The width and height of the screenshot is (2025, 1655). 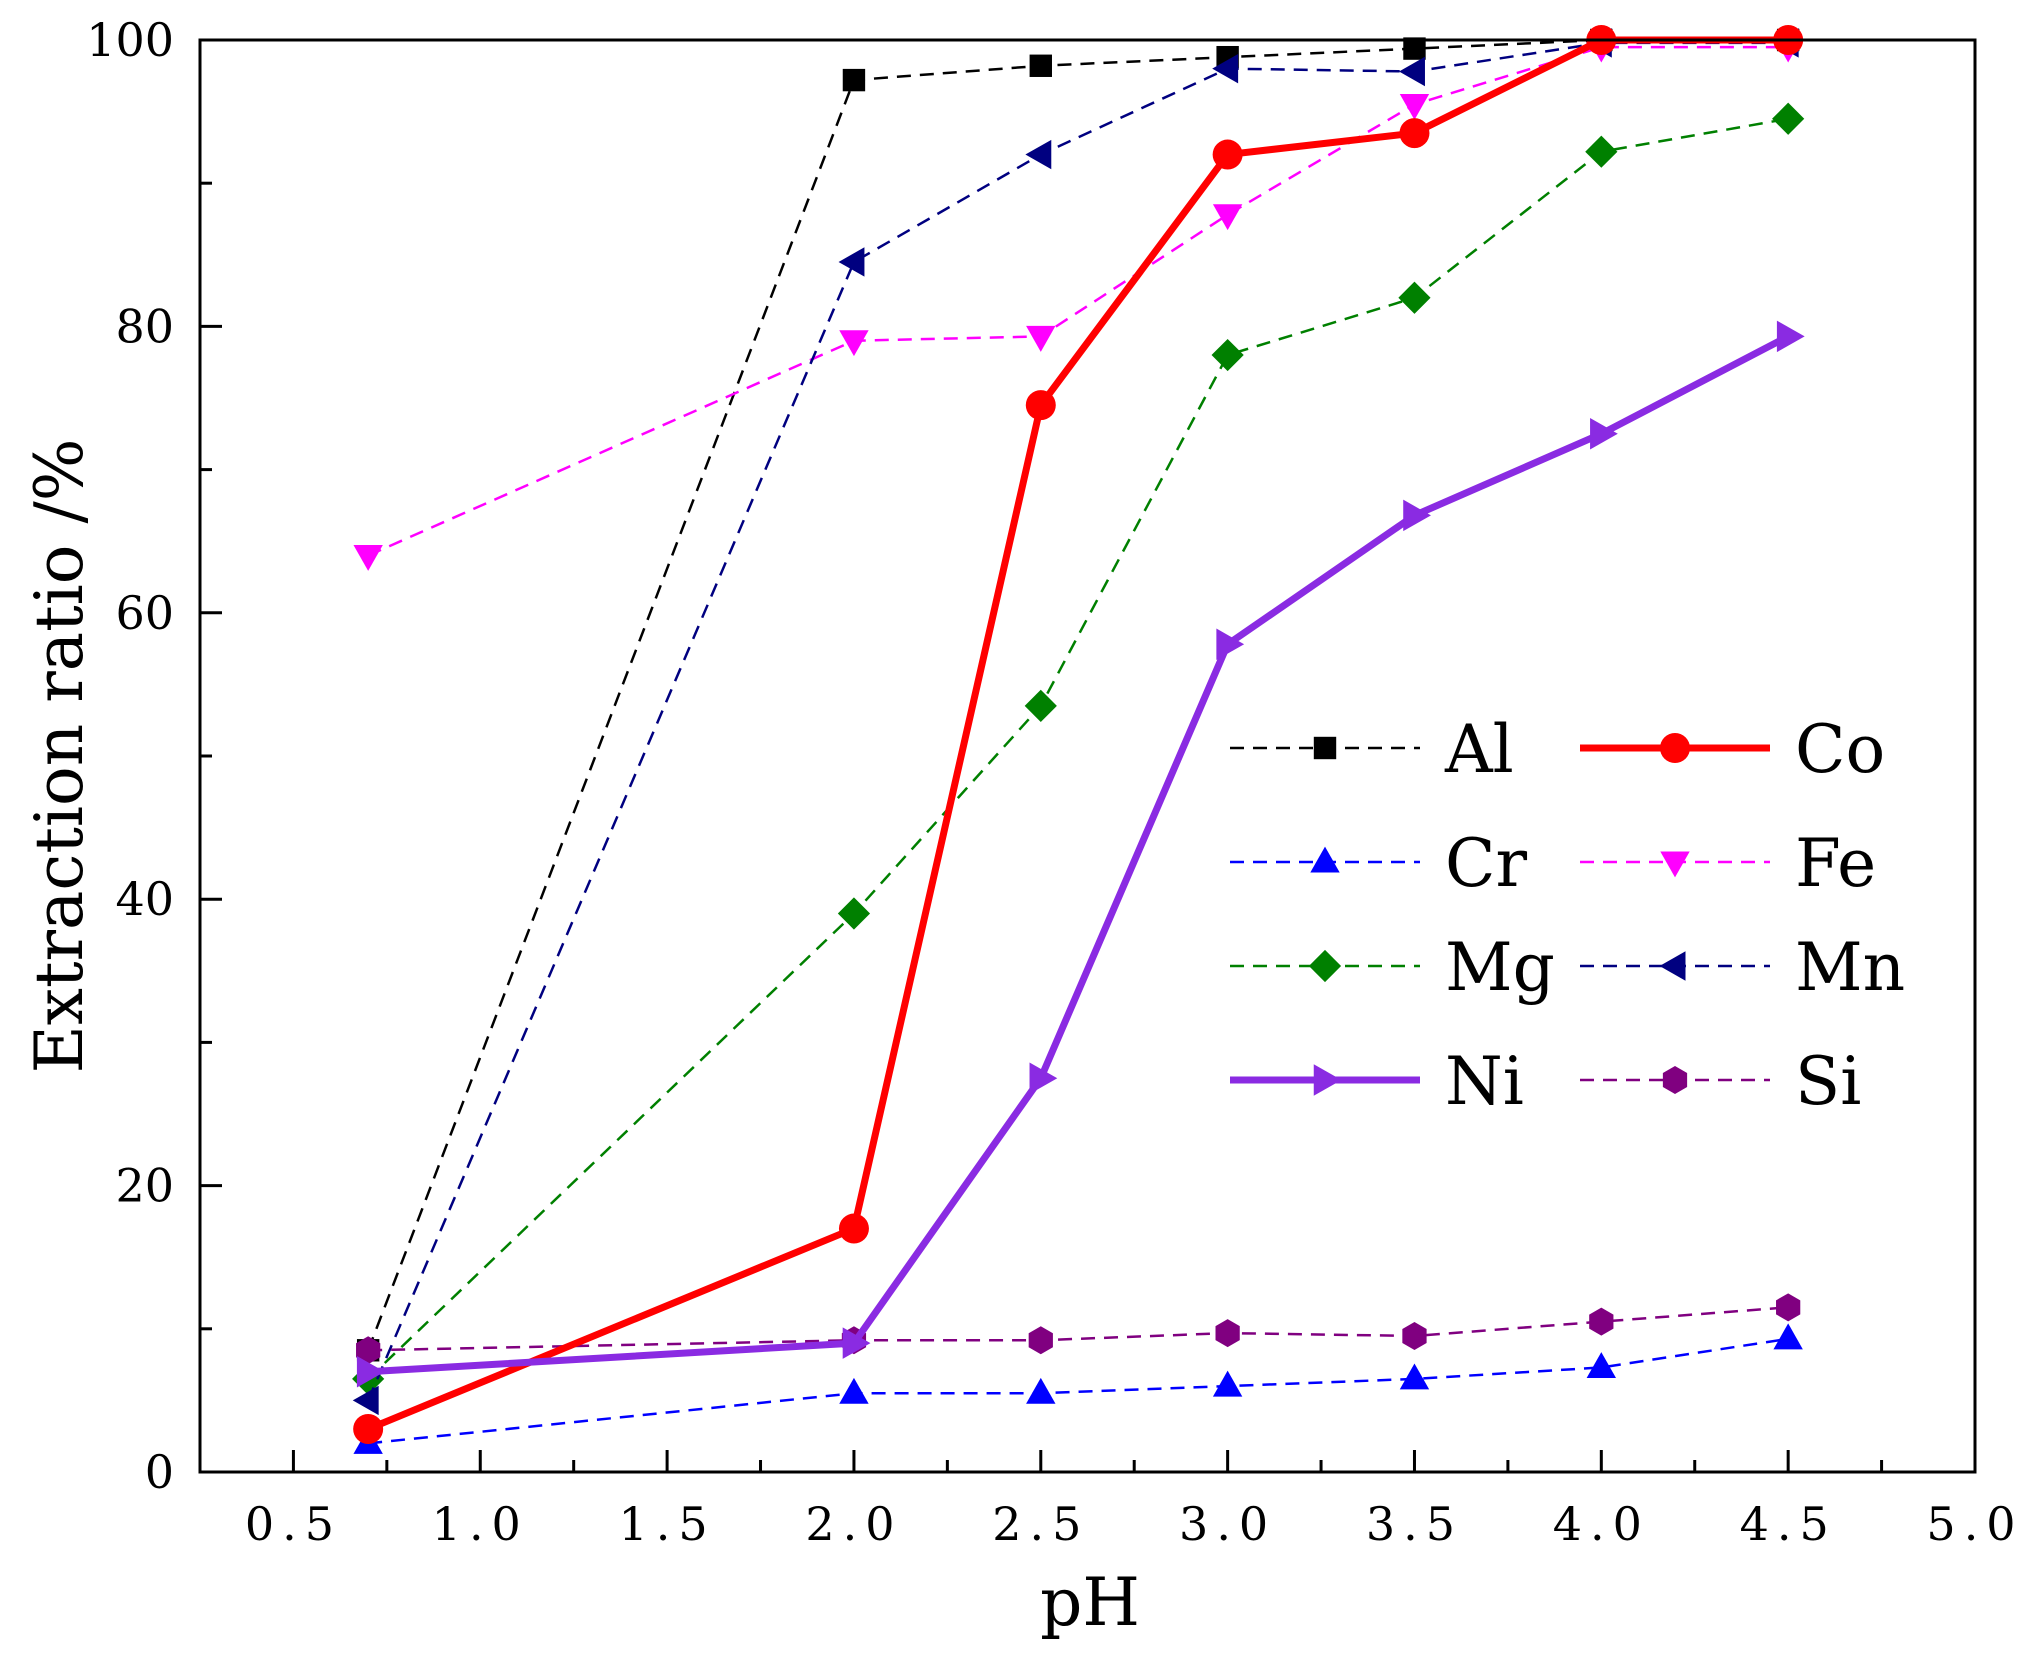 I want to click on series-line-cr, so click(x=1078, y=1391).